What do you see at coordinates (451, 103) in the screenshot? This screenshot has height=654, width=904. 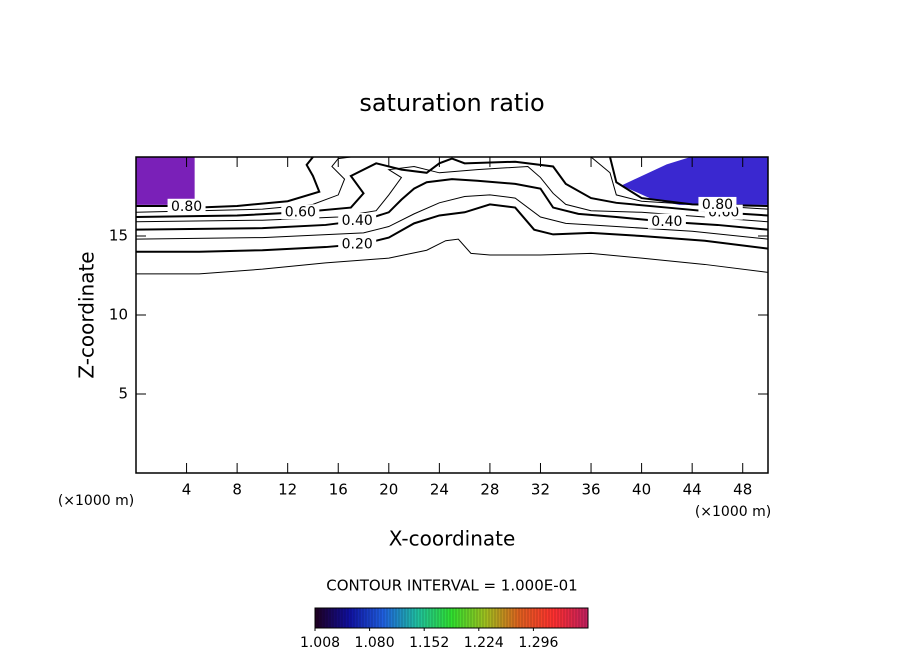 I see `chart-title: saturation ratio` at bounding box center [451, 103].